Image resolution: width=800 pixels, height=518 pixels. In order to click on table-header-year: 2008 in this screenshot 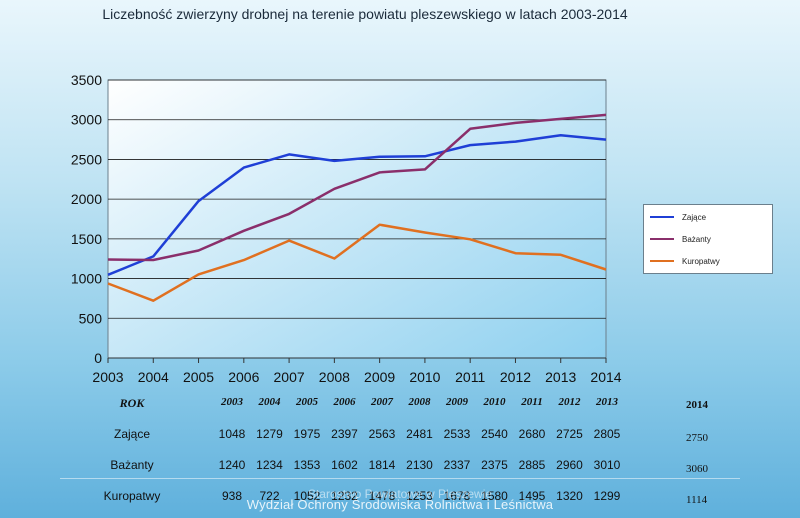, I will do `click(419, 402)`.